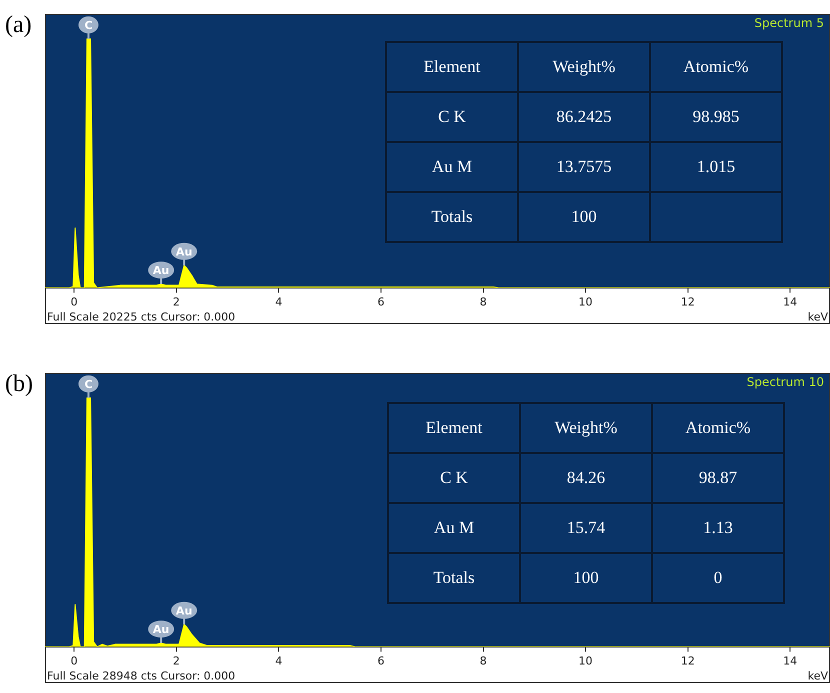 This screenshot has height=693, width=830. What do you see at coordinates (141, 317) in the screenshot?
I see `text: Full Scale 20225 cts Cursor: 0.000` at bounding box center [141, 317].